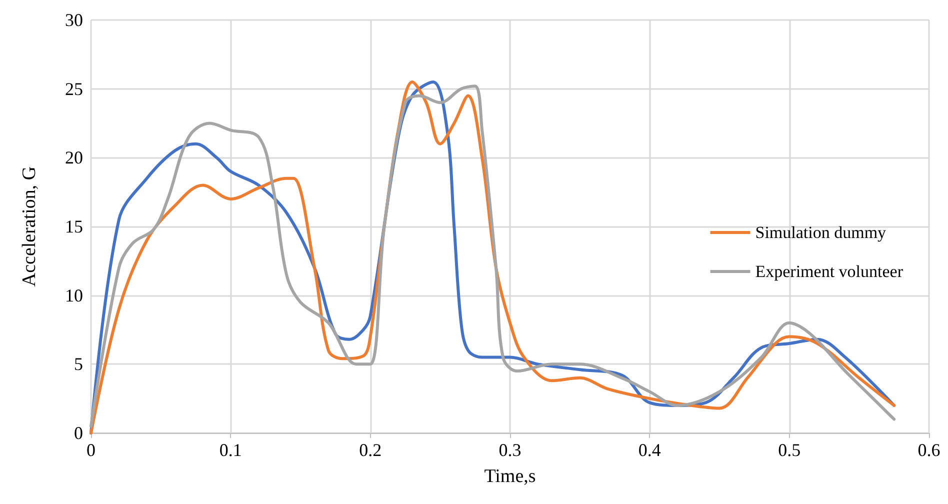 The width and height of the screenshot is (948, 504). What do you see at coordinates (91, 450) in the screenshot?
I see `x-tick-label: 0` at bounding box center [91, 450].